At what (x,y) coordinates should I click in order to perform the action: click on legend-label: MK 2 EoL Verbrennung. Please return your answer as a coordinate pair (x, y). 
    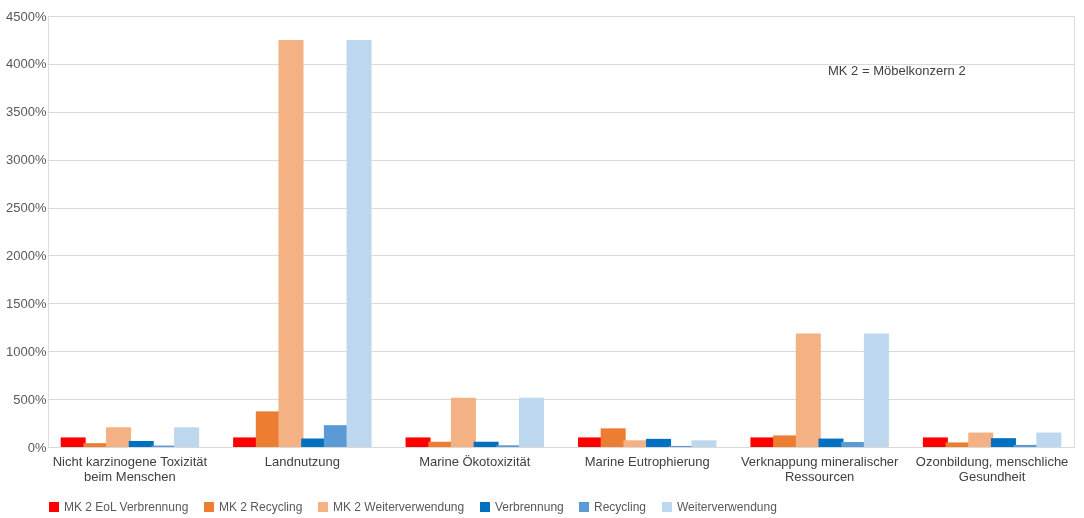
    Looking at the image, I should click on (126, 507).